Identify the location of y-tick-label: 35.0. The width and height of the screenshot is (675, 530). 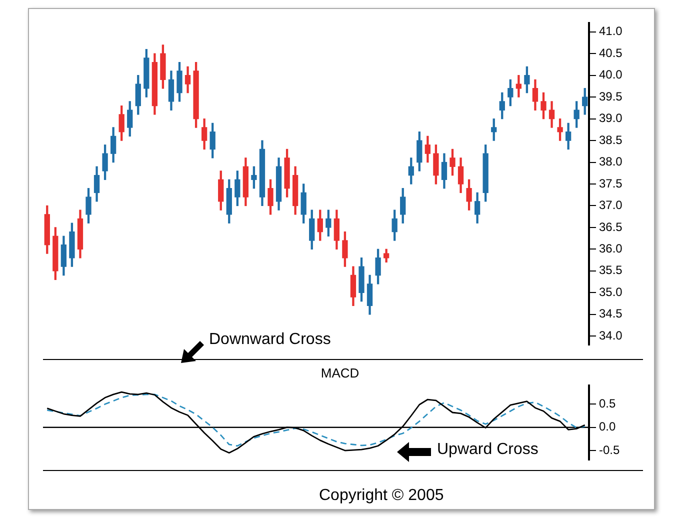
(611, 291).